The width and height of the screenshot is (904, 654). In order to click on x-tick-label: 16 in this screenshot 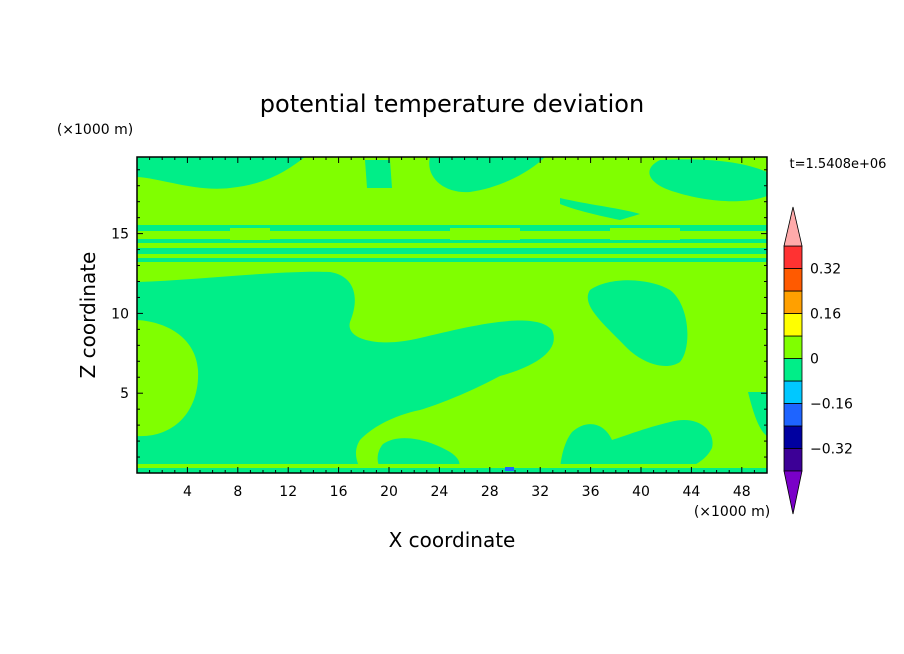, I will do `click(339, 492)`.